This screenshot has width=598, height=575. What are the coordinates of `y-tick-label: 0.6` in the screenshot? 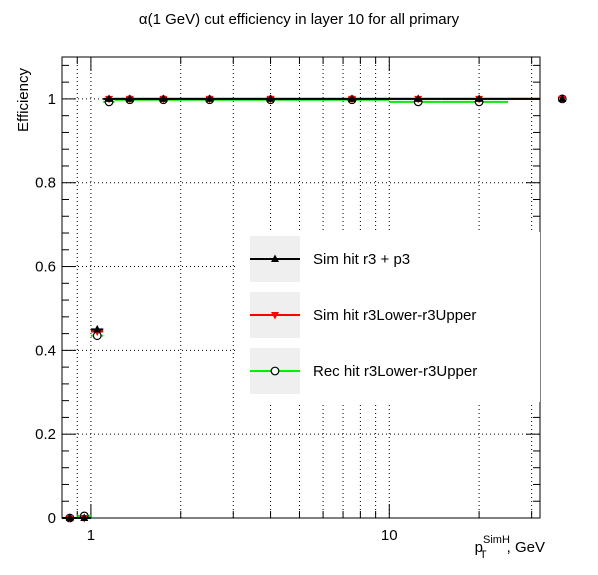 It's located at (45, 267).